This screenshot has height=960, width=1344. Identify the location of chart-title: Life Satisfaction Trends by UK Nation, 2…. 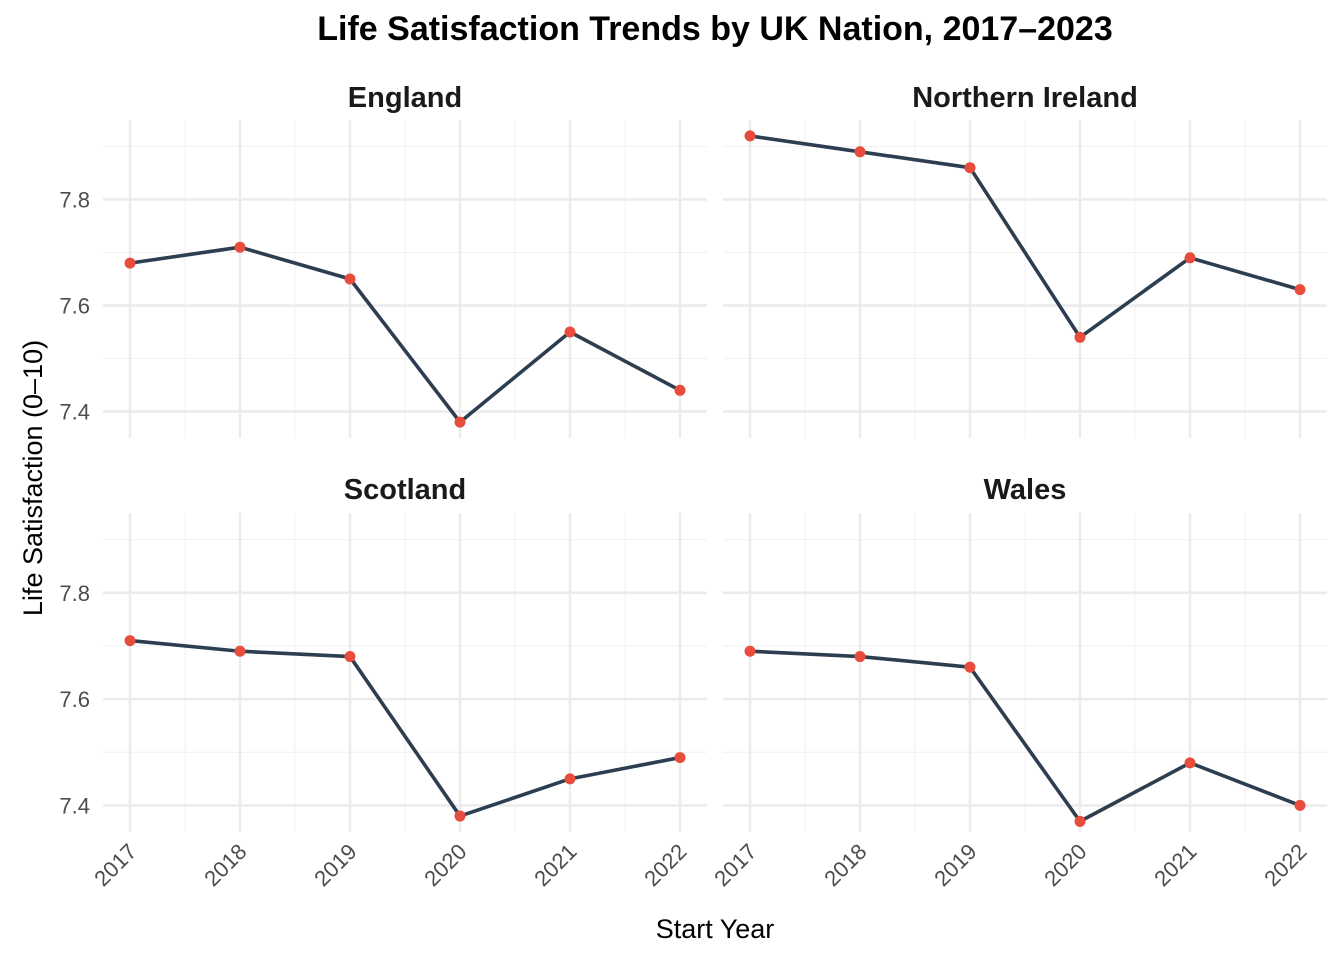
(715, 29).